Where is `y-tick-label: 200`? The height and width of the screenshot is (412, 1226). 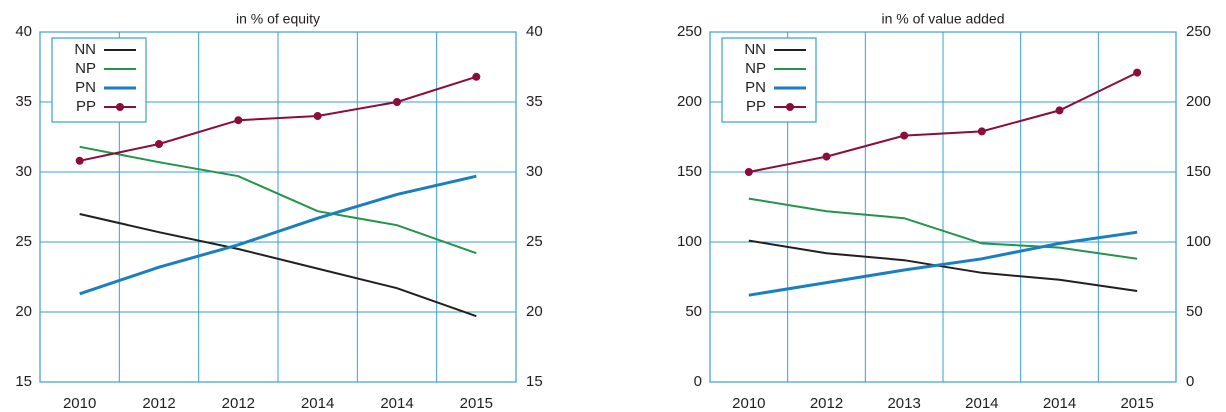 y-tick-label: 200 is located at coordinates (689, 101).